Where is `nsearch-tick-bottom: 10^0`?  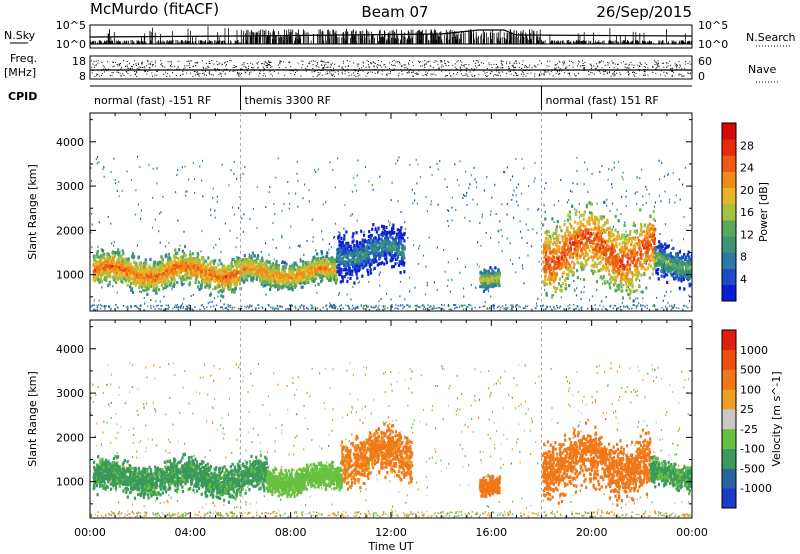 nsearch-tick-bottom: 10^0 is located at coordinates (713, 44).